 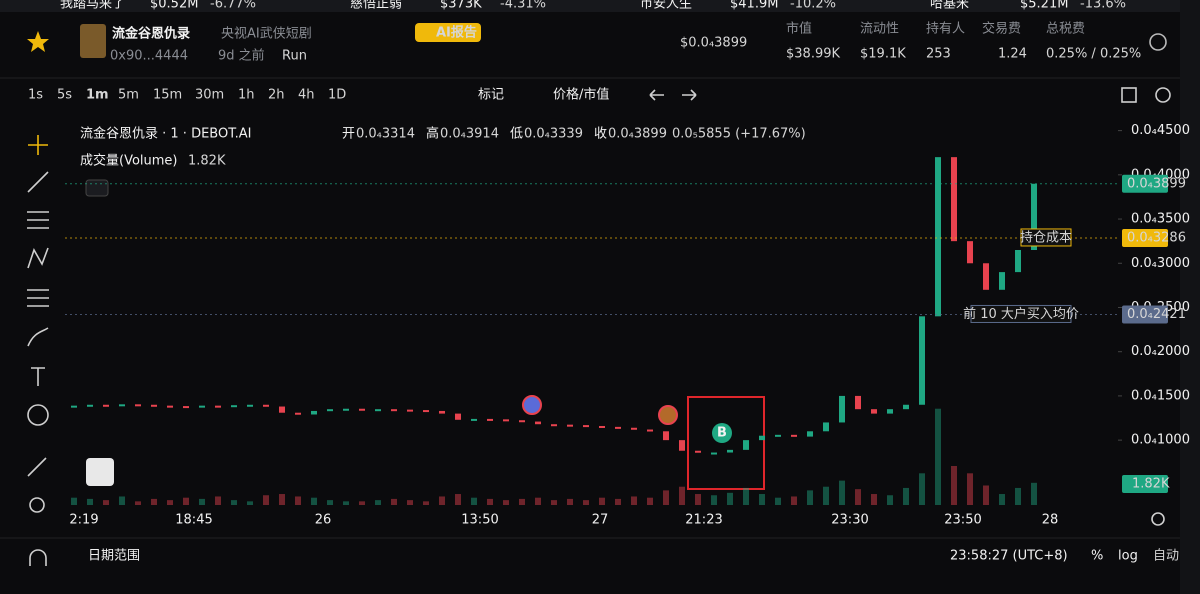 I want to click on favorite-star, so click(x=38, y=41).